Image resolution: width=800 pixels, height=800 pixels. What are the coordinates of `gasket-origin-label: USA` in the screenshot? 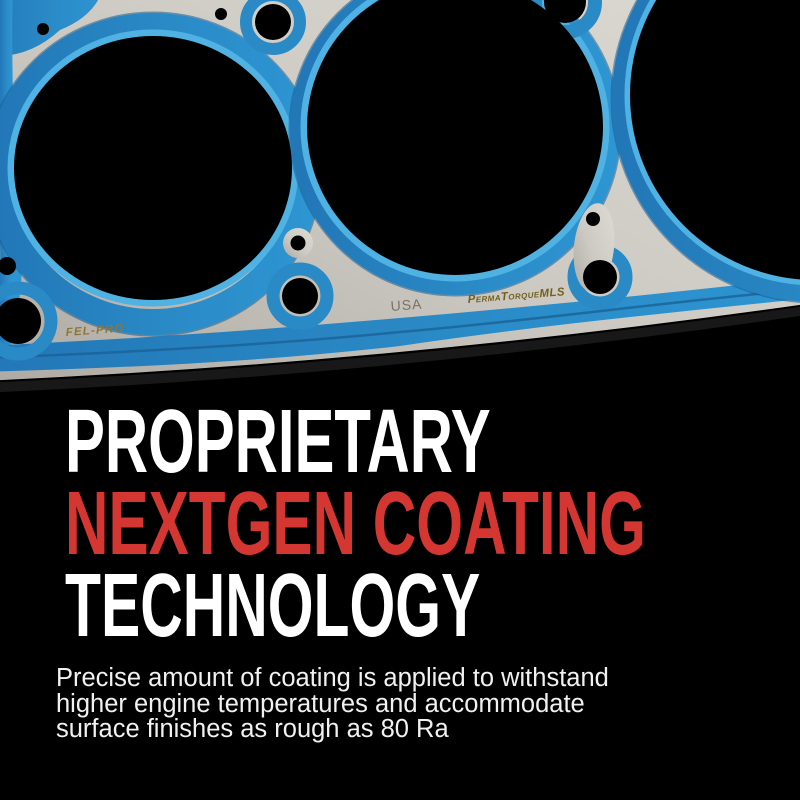 It's located at (406, 305).